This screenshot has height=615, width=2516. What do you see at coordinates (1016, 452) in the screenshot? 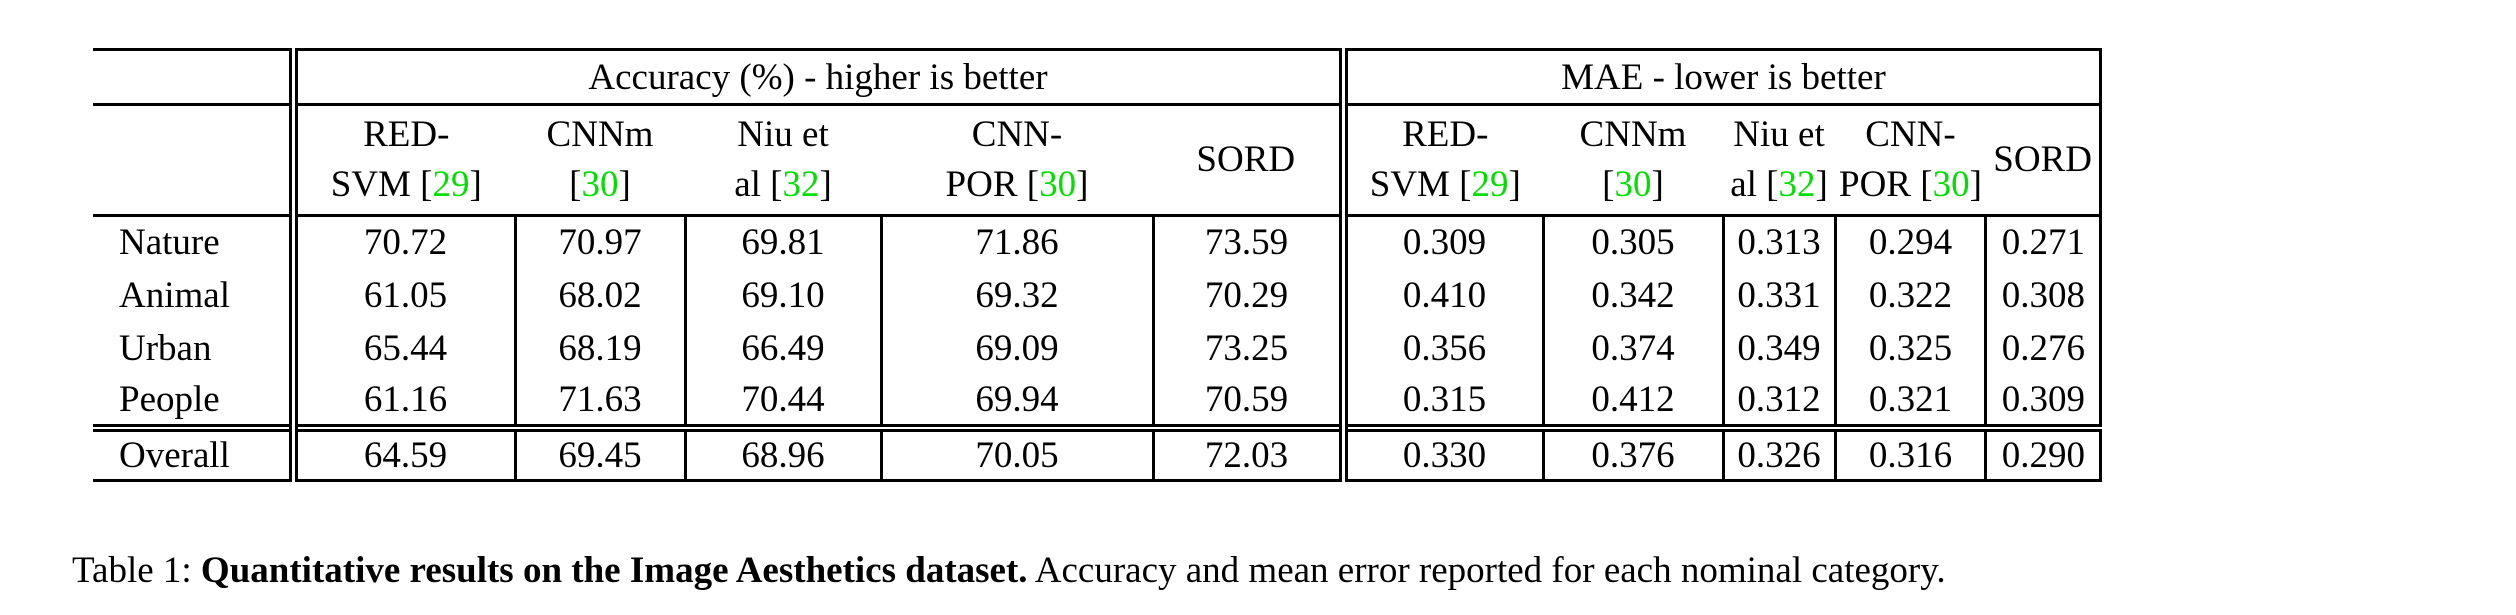
I see `cell-4-3: 70.05` at bounding box center [1016, 452].